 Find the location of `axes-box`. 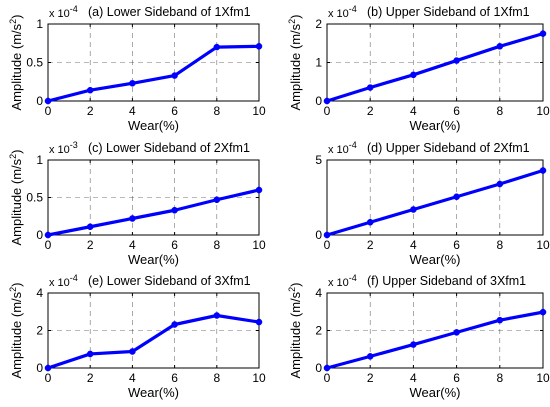

axes-box is located at coordinates (435, 197).